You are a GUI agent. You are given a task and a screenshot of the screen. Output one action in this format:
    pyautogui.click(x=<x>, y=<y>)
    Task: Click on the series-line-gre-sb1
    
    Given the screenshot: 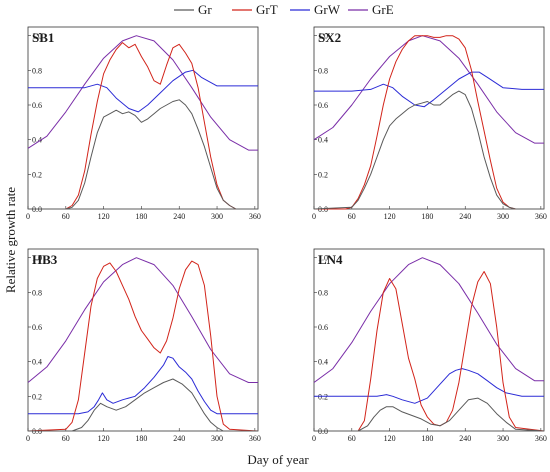 What is the action you would take?
    pyautogui.click(x=142, y=93)
    